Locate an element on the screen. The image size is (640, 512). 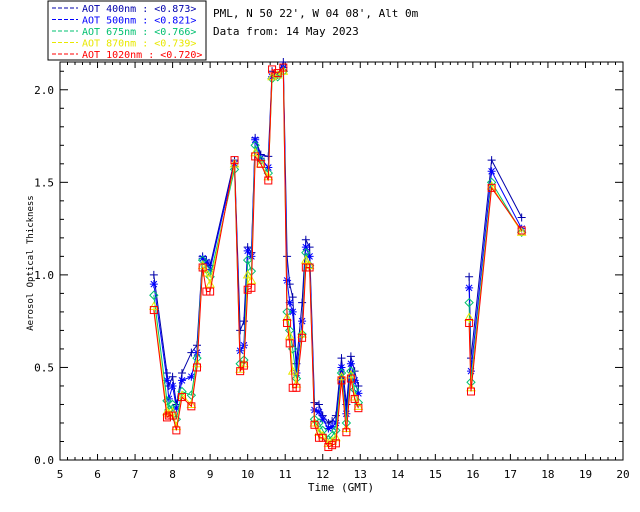
y-tick-label: 0.0 is located at coordinates (44, 460).